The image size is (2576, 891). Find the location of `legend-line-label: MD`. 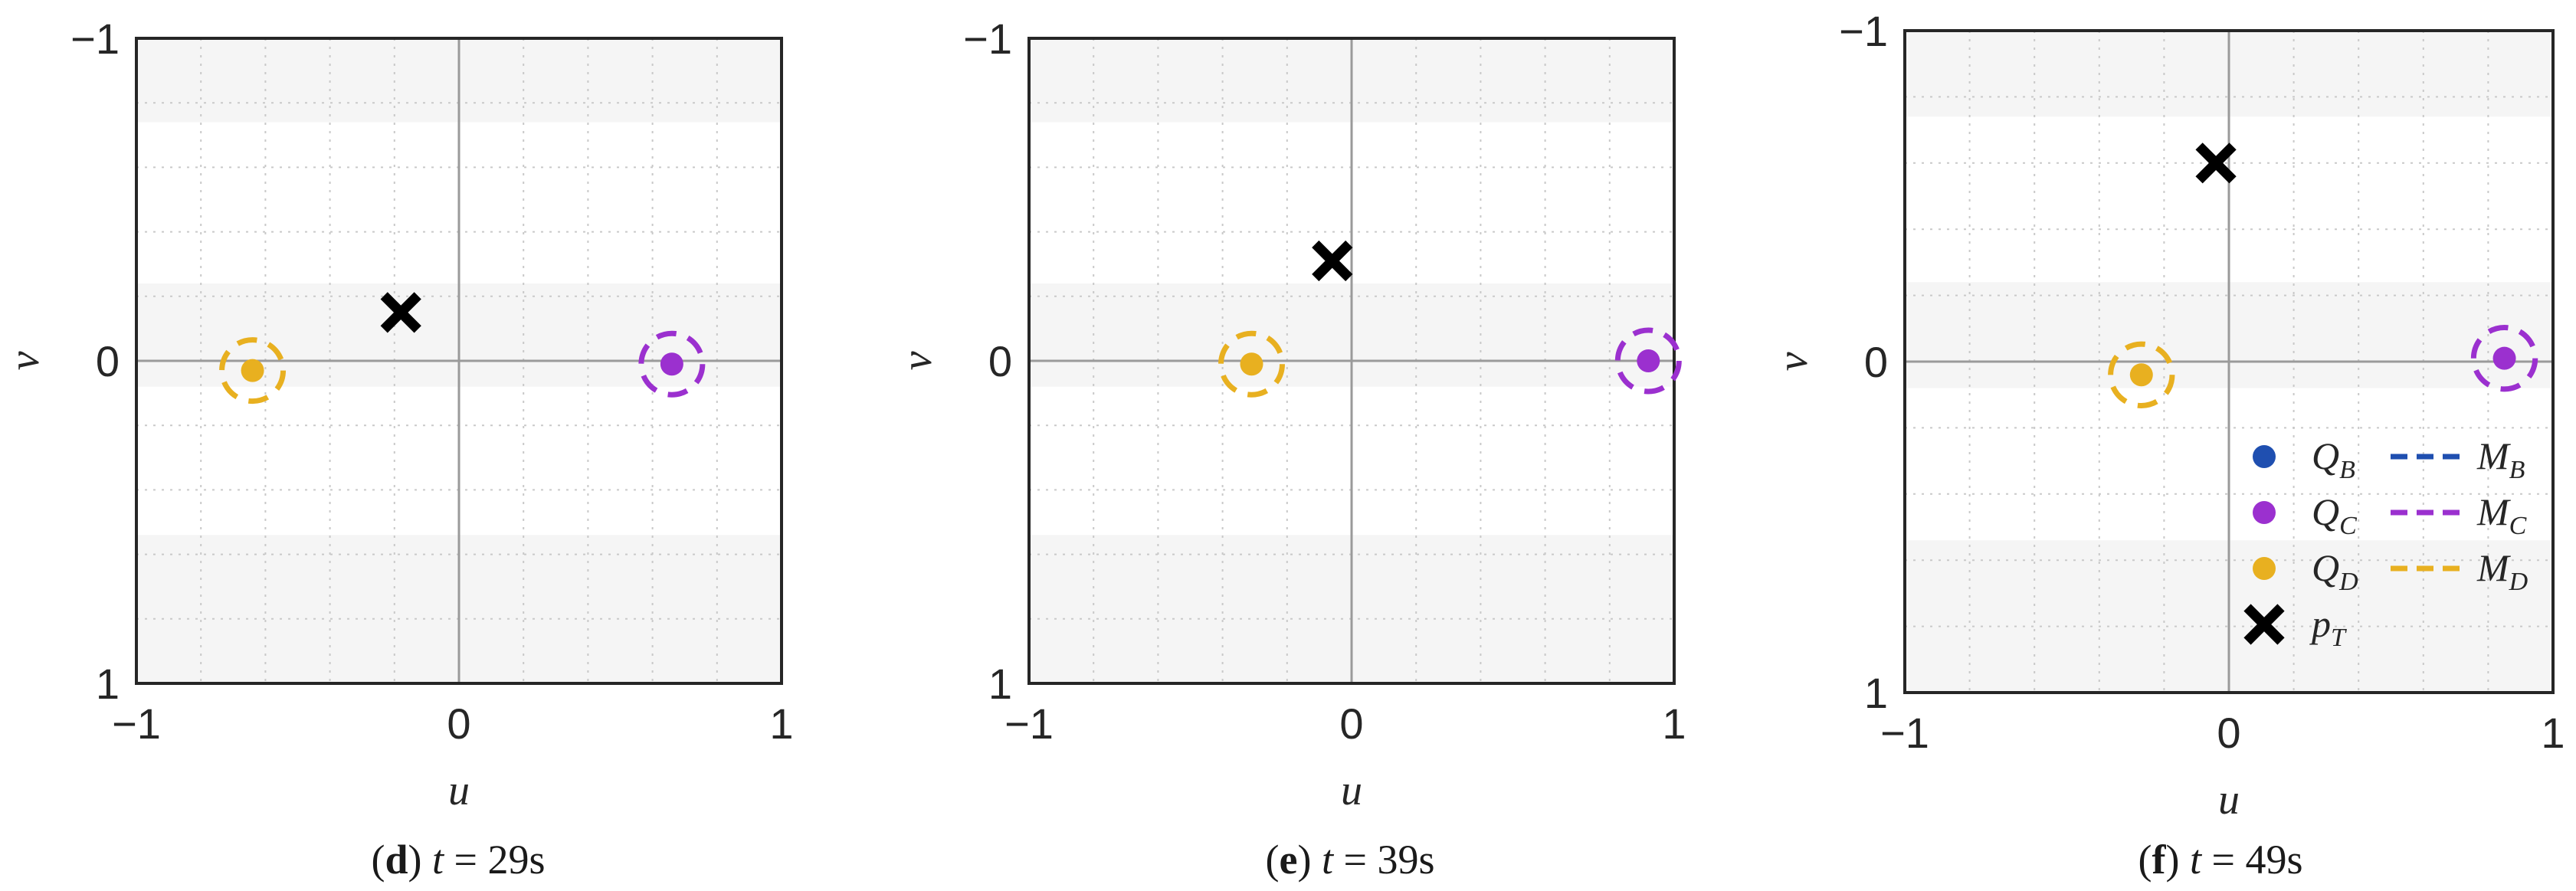

legend-line-label: MD is located at coordinates (2502, 571).